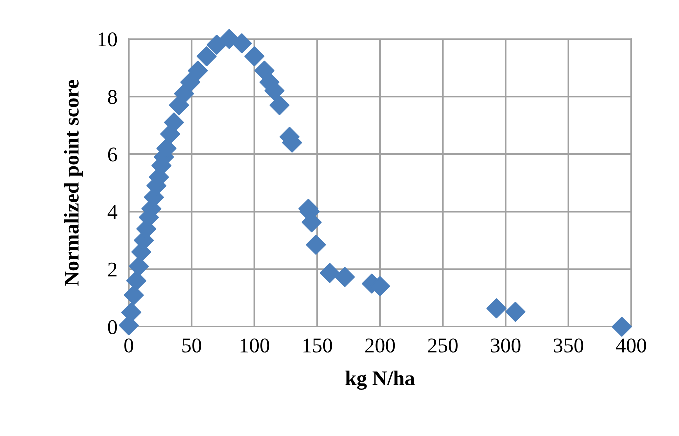 This screenshot has width=679, height=436. What do you see at coordinates (381, 345) in the screenshot?
I see `x-tick-label: 200` at bounding box center [381, 345].